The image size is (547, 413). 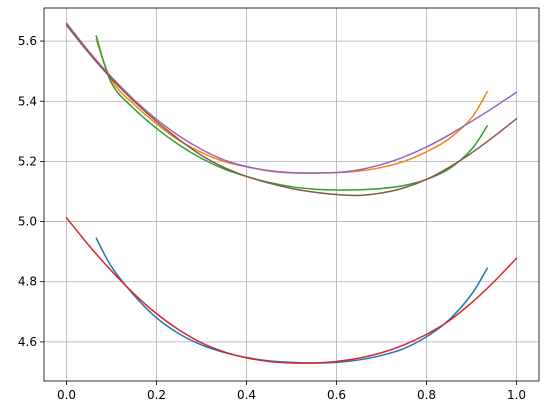 I want to click on x-tick-label: 0.8, so click(x=426, y=395).